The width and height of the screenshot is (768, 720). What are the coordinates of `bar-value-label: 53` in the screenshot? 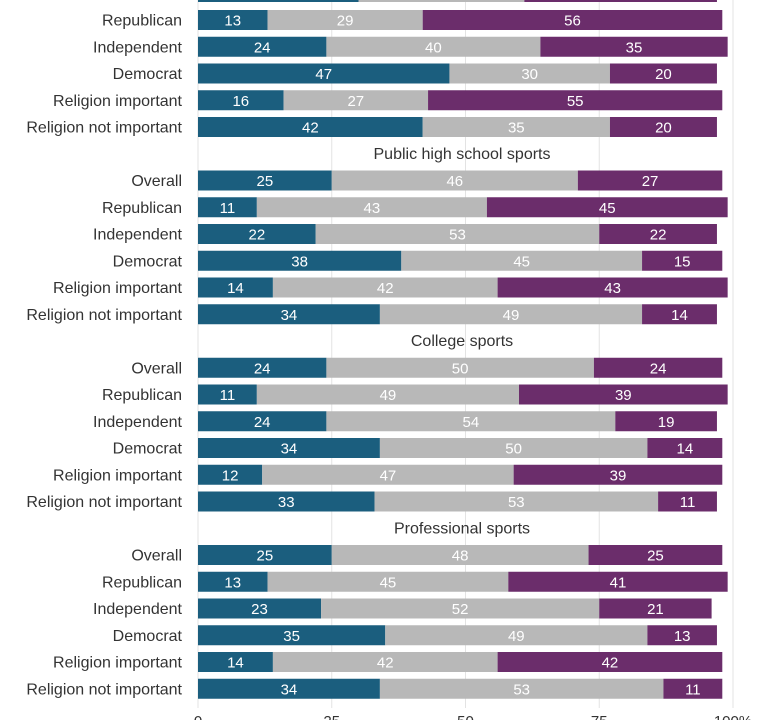 It's located at (521, 689).